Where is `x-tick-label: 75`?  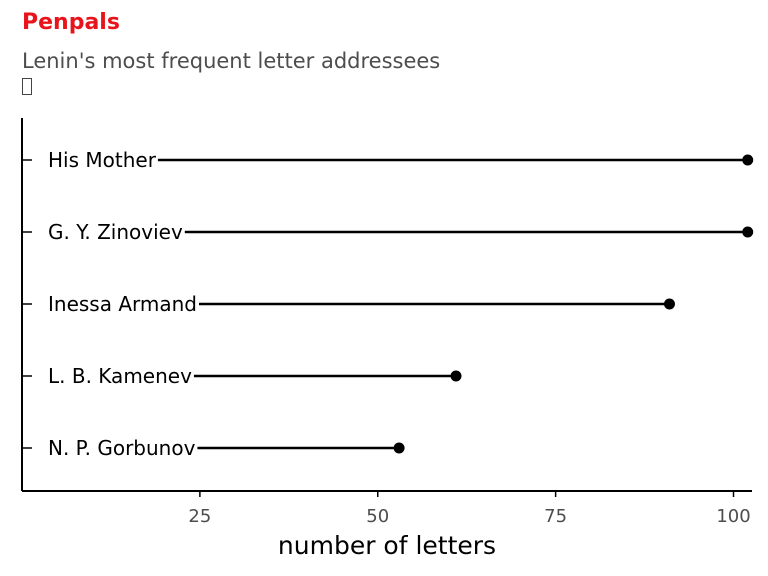 x-tick-label: 75 is located at coordinates (555, 516).